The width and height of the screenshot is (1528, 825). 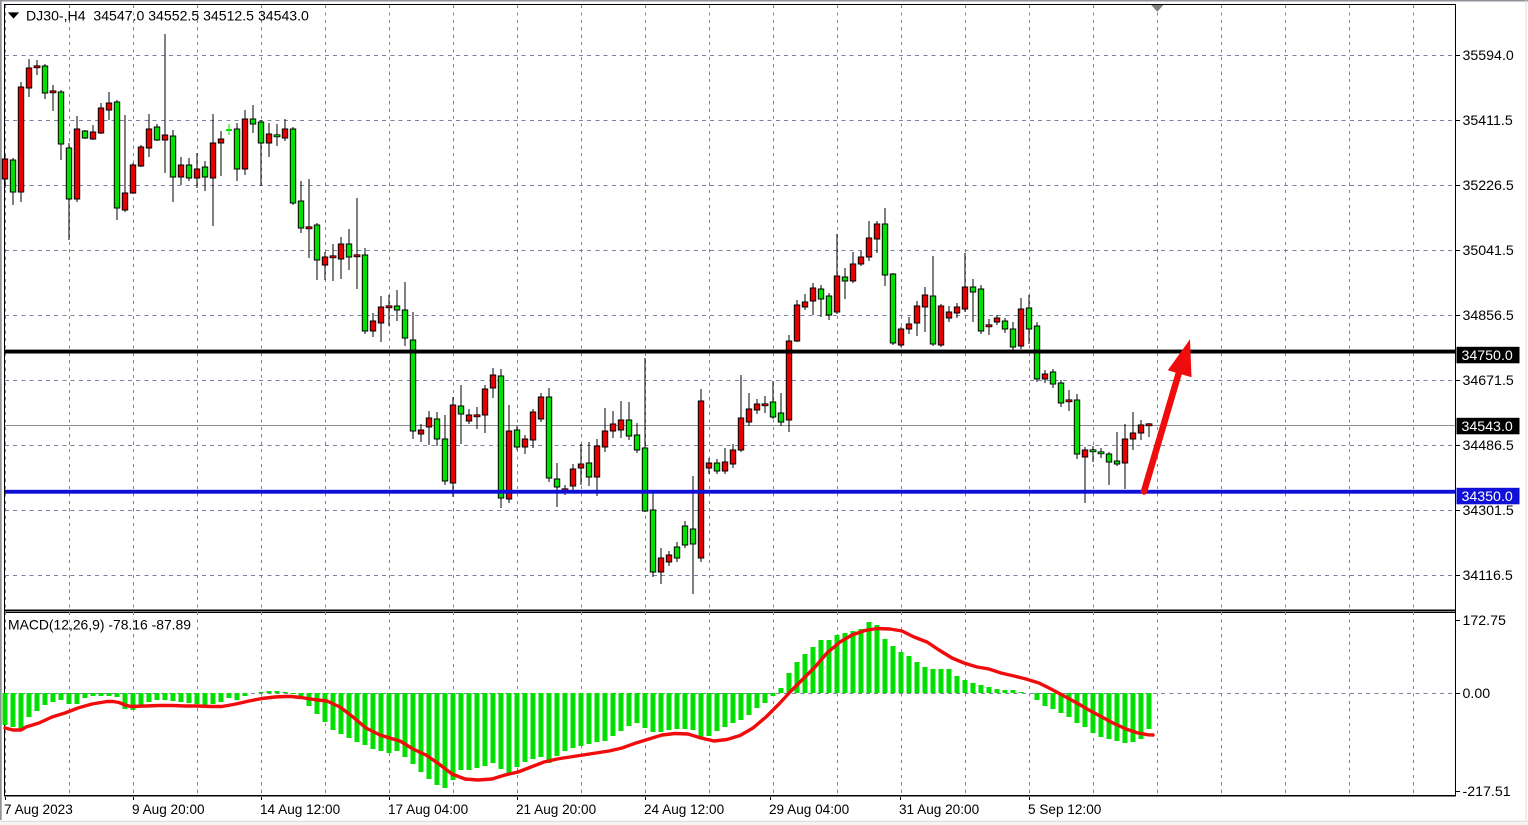 What do you see at coordinates (1488, 381) in the screenshot?
I see `svg-text: 34671.5` at bounding box center [1488, 381].